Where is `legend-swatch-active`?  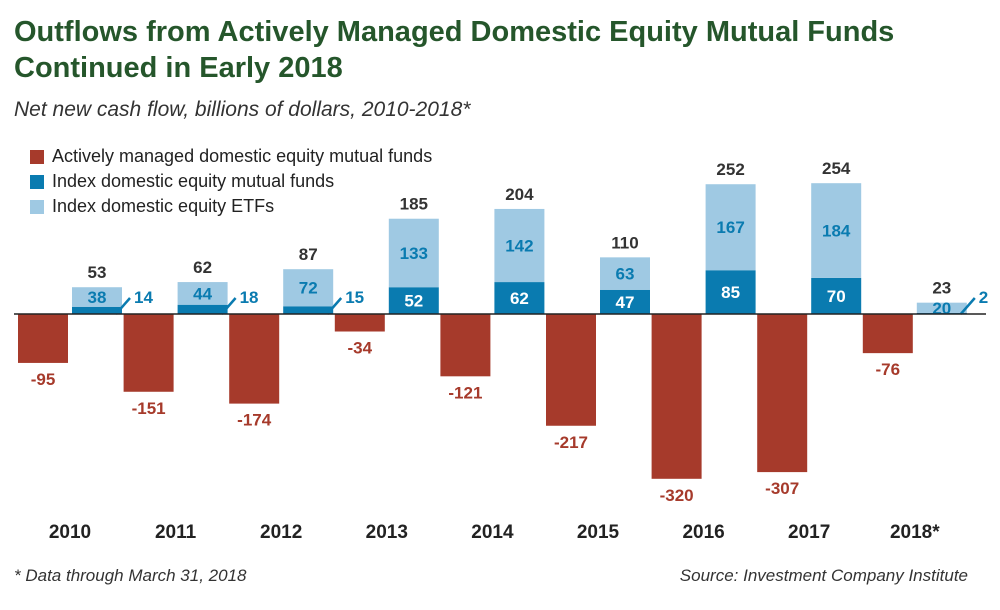 legend-swatch-active is located at coordinates (37, 156).